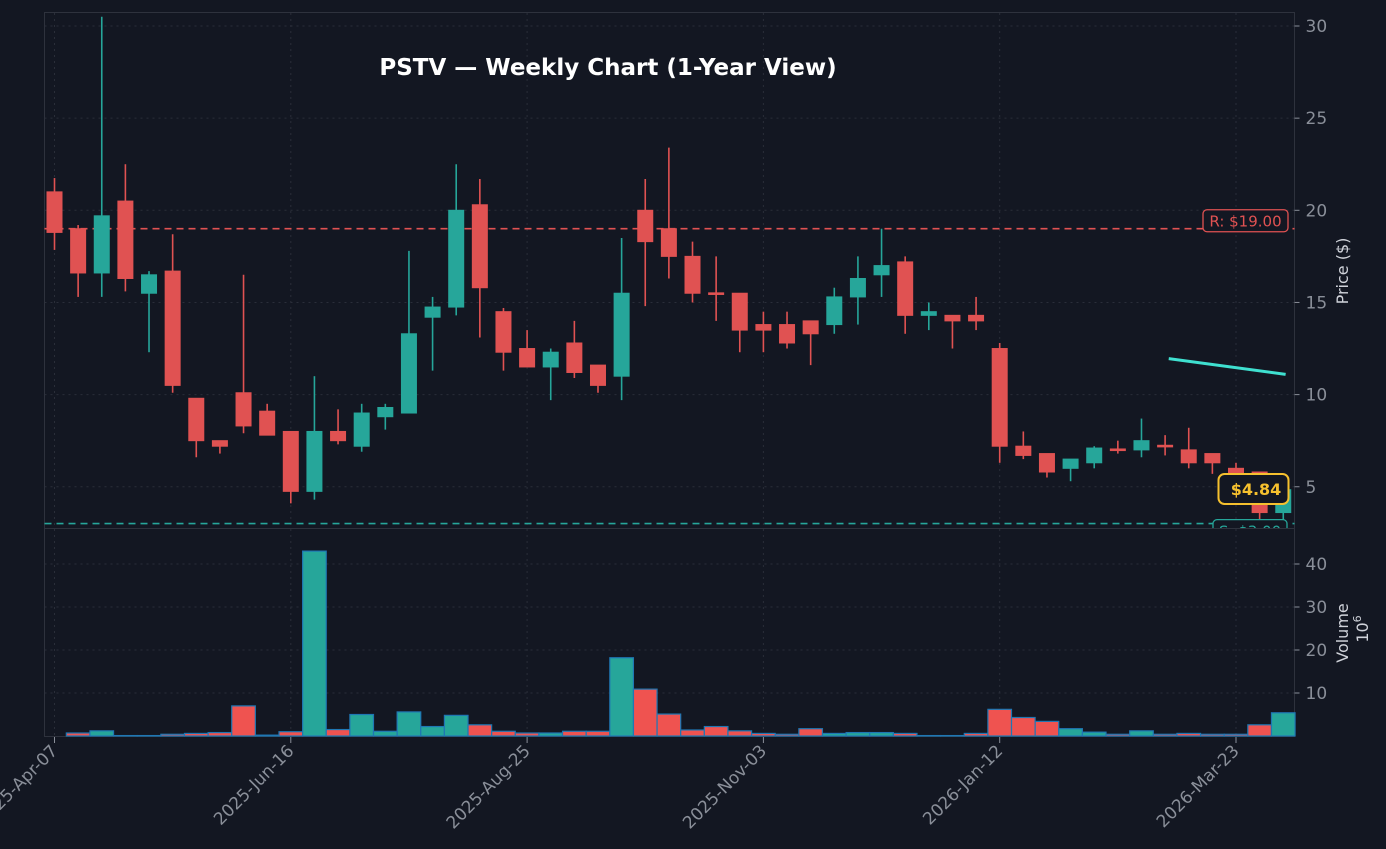 The image size is (1386, 849). Describe the element at coordinates (1317, 565) in the screenshot. I see `volume-tick-label: 40` at that location.